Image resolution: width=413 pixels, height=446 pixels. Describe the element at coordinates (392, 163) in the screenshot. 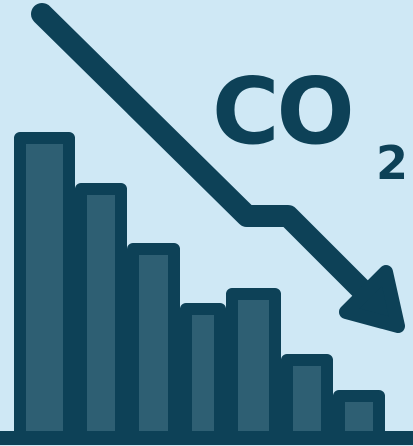

I see `co2-subscript: 2` at that location.